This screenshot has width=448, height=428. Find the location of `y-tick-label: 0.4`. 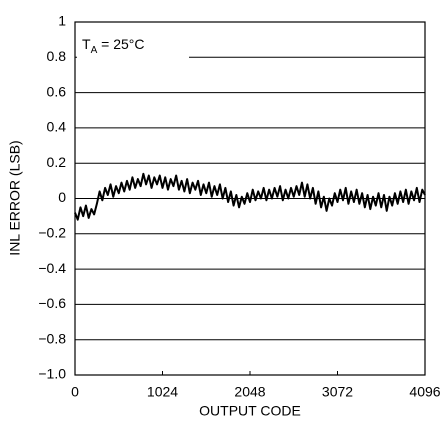

y-tick-label: 0.4 is located at coordinates (57, 127).